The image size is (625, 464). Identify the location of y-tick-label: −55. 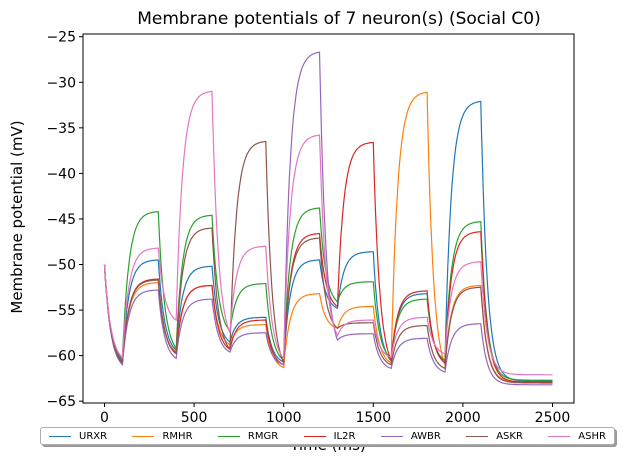
(61, 311).